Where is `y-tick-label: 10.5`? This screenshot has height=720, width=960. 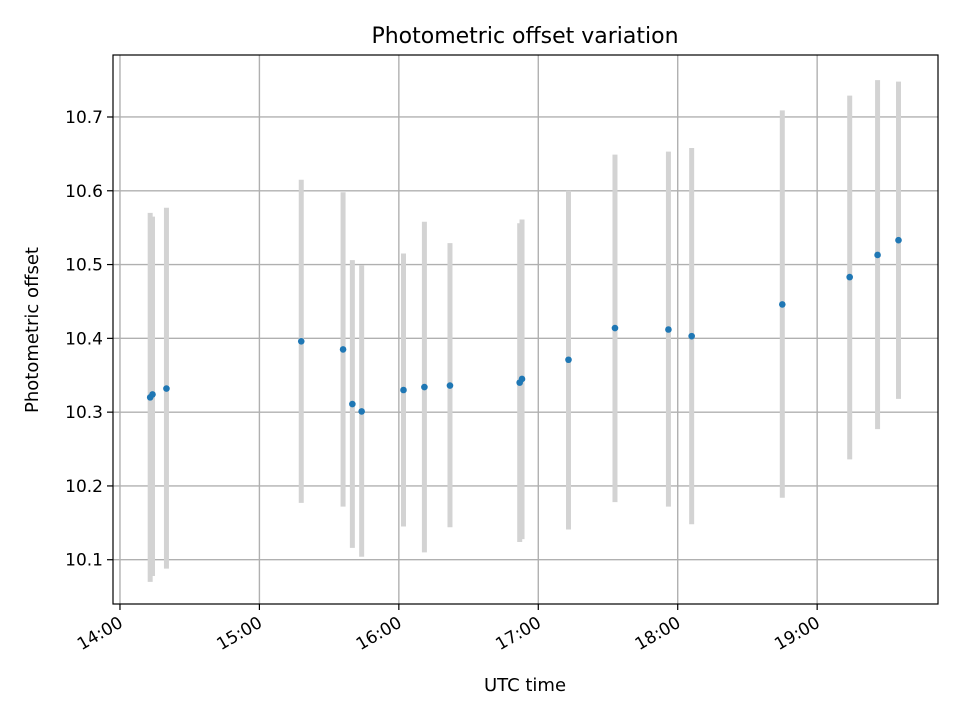
y-tick-label: 10.5 is located at coordinates (84, 266).